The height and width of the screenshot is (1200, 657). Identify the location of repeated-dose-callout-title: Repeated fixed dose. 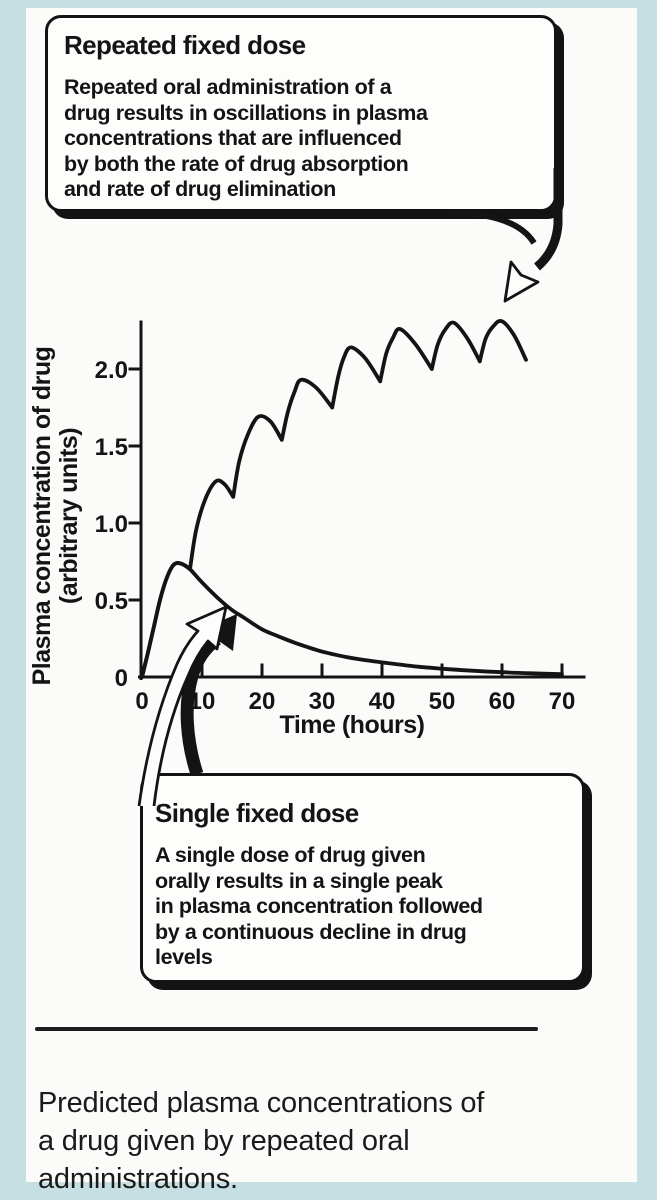
(185, 45).